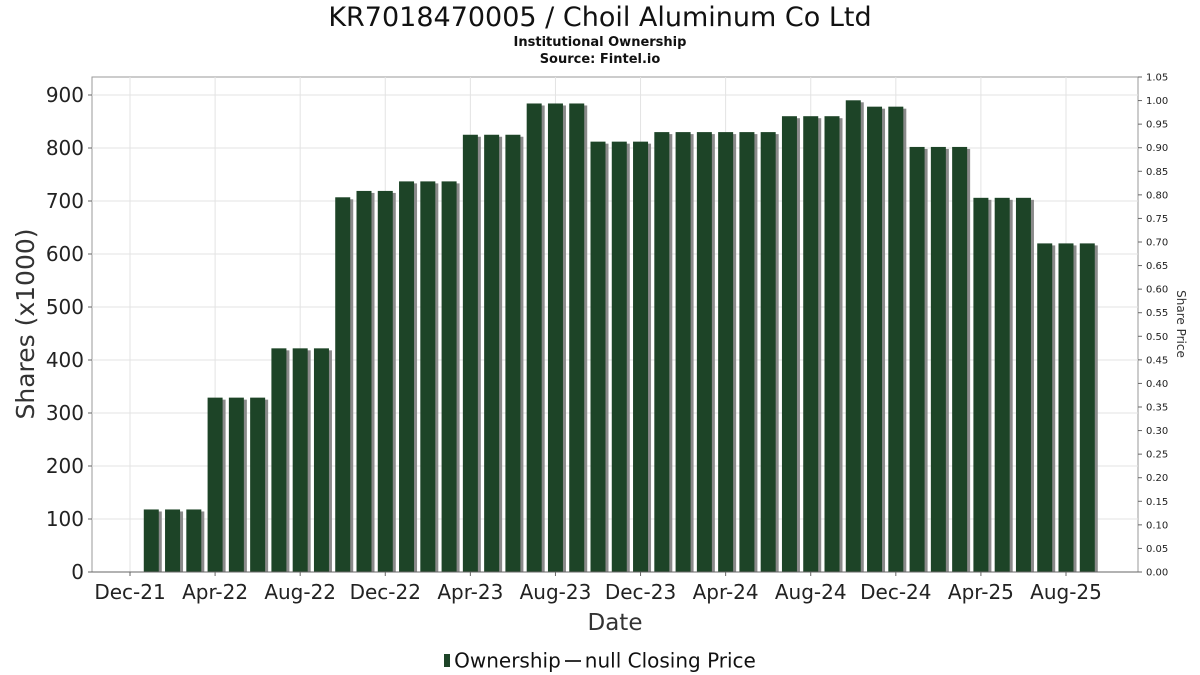 The width and height of the screenshot is (1200, 675). I want to click on y2-tick-label: 0.25, so click(1157, 455).